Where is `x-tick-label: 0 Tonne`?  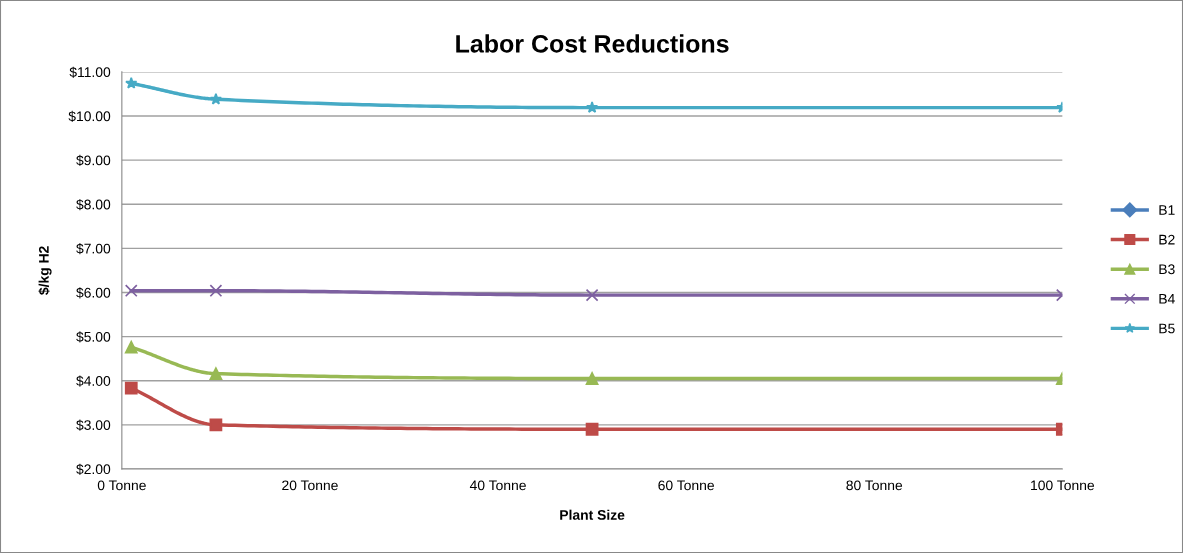 x-tick-label: 0 Tonne is located at coordinates (121, 485).